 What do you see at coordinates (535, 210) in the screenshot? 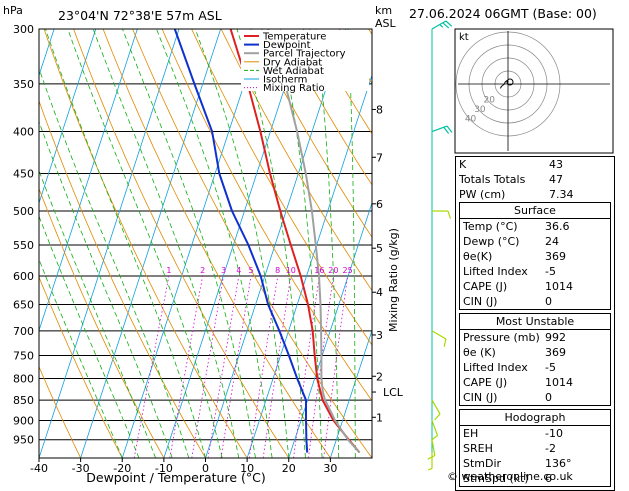
I see `surface-title: Surface` at bounding box center [535, 210].